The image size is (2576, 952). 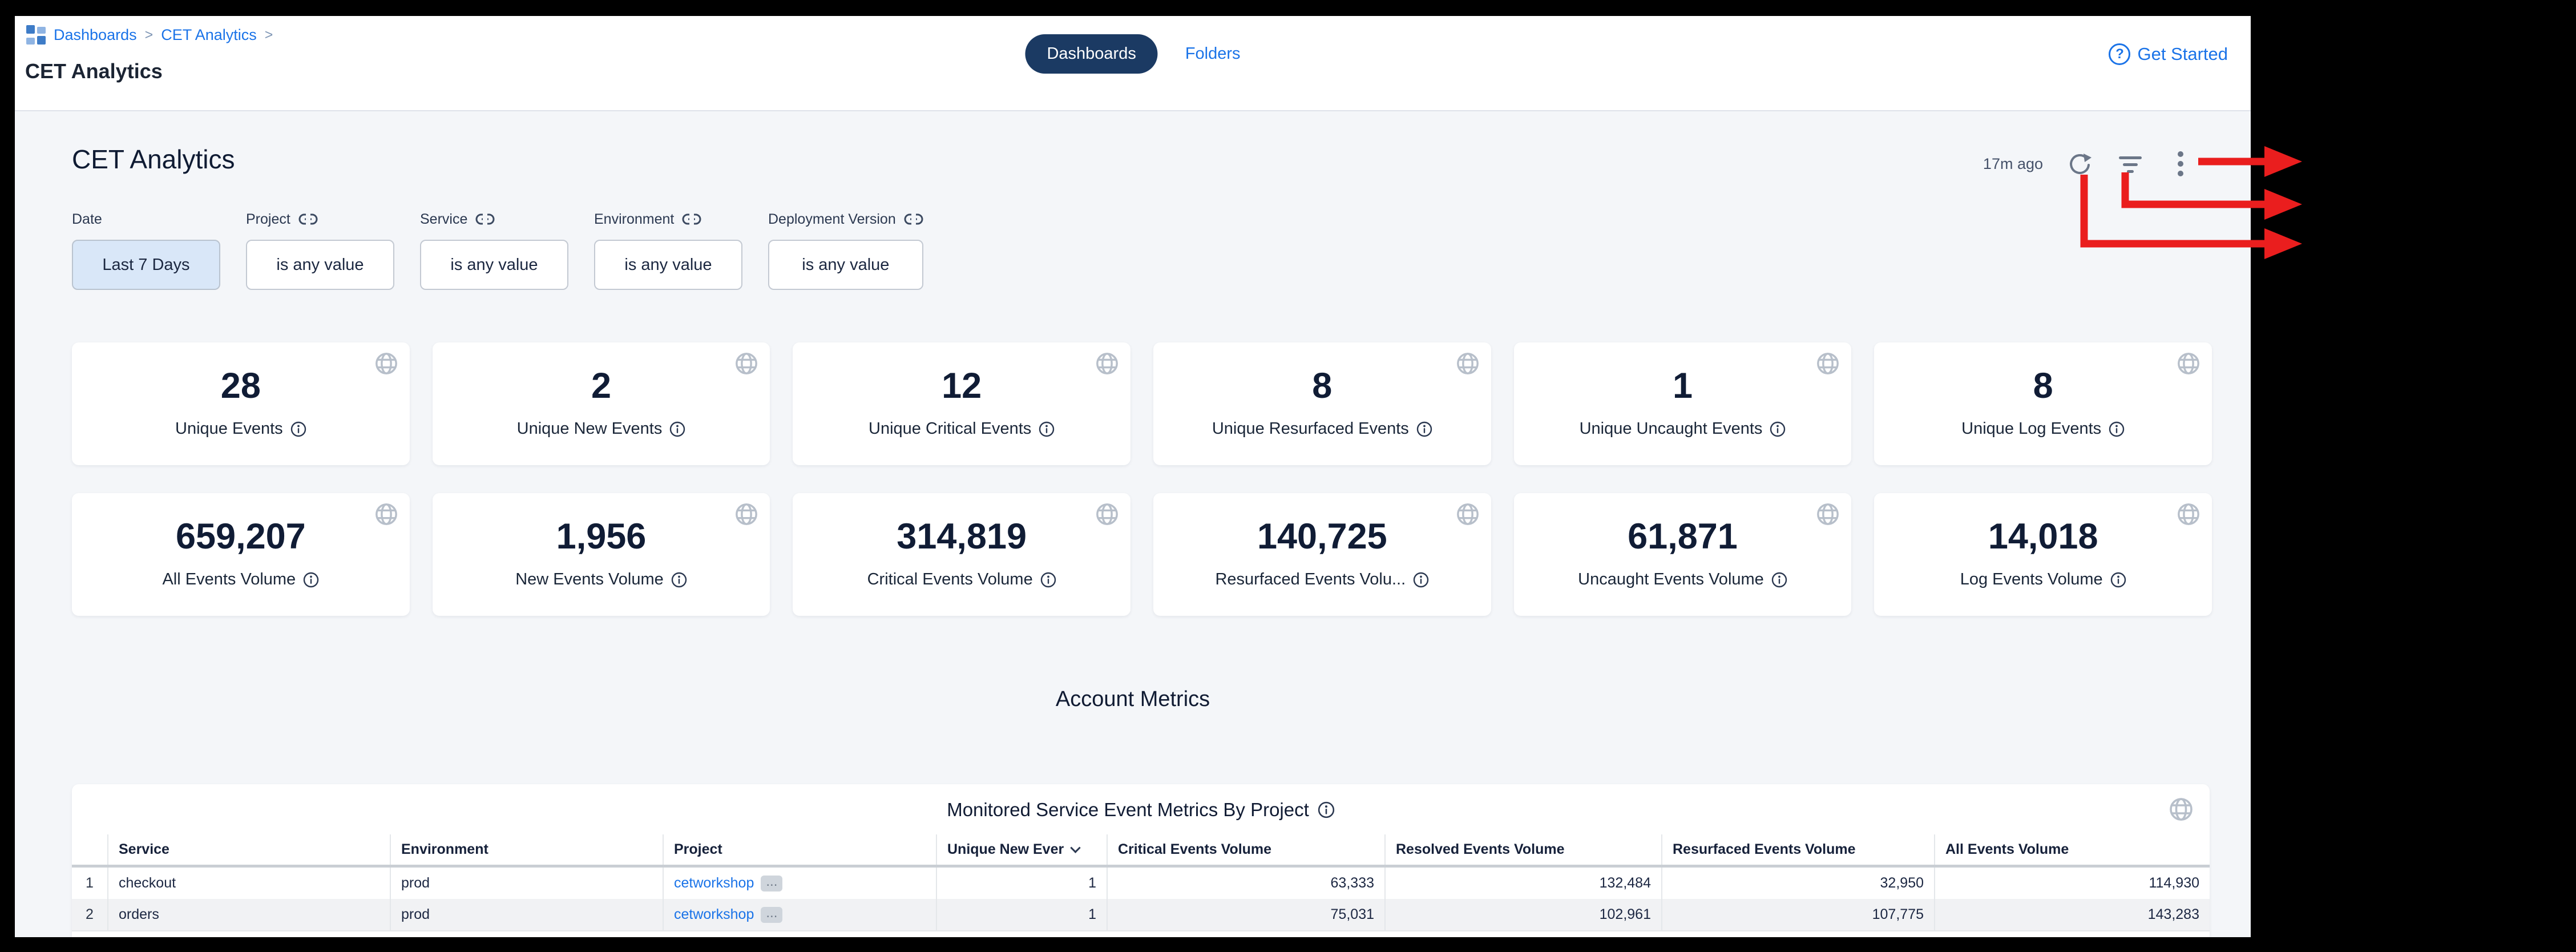 What do you see at coordinates (2182, 54) in the screenshot?
I see `get-started-label: Get Started` at bounding box center [2182, 54].